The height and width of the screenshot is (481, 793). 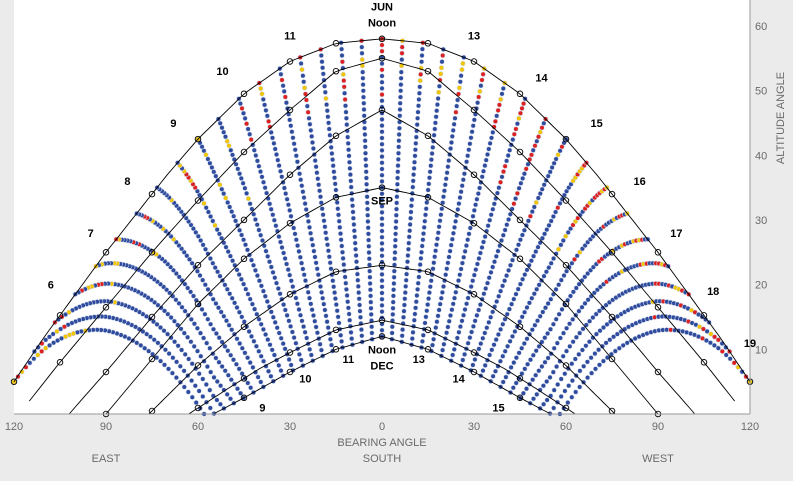 What do you see at coordinates (658, 459) in the screenshot?
I see `direction-label: WEST` at bounding box center [658, 459].